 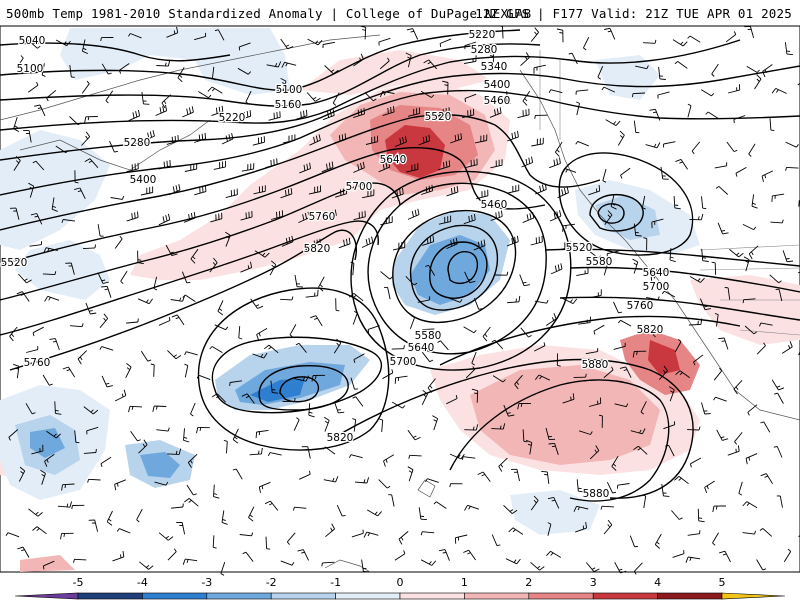 I want to click on contour-label: 5160, so click(x=288, y=105).